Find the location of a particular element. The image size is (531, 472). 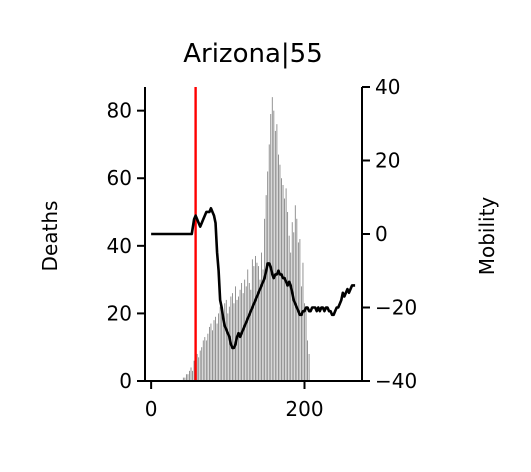

deaths-bars is located at coordinates (246, 239).